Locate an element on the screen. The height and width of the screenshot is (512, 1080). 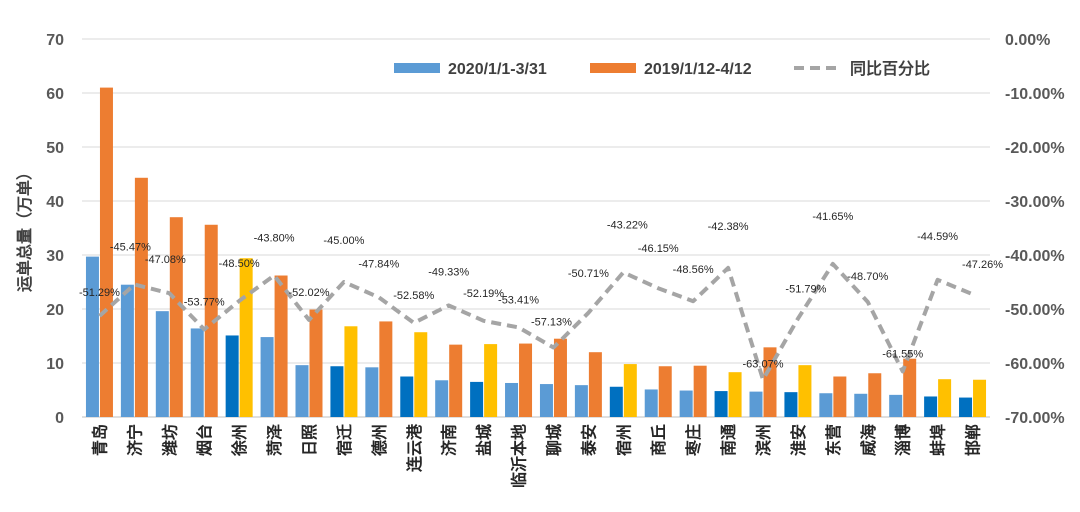
y-axis-title: 运单总量（万单） is located at coordinates (24, 228).